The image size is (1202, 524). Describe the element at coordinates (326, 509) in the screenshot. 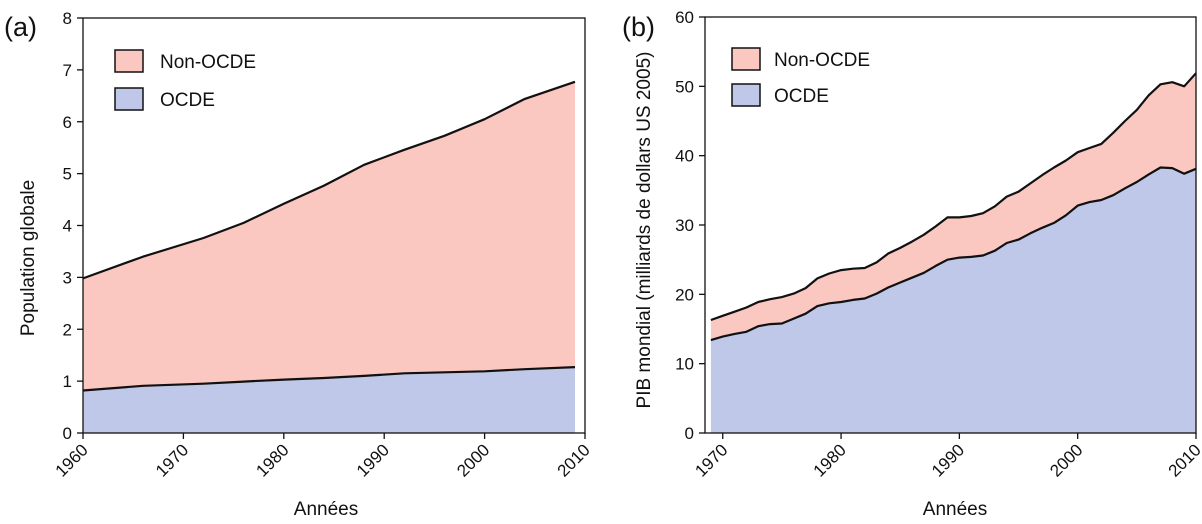

I see `x-axis-title-a: Années` at that location.